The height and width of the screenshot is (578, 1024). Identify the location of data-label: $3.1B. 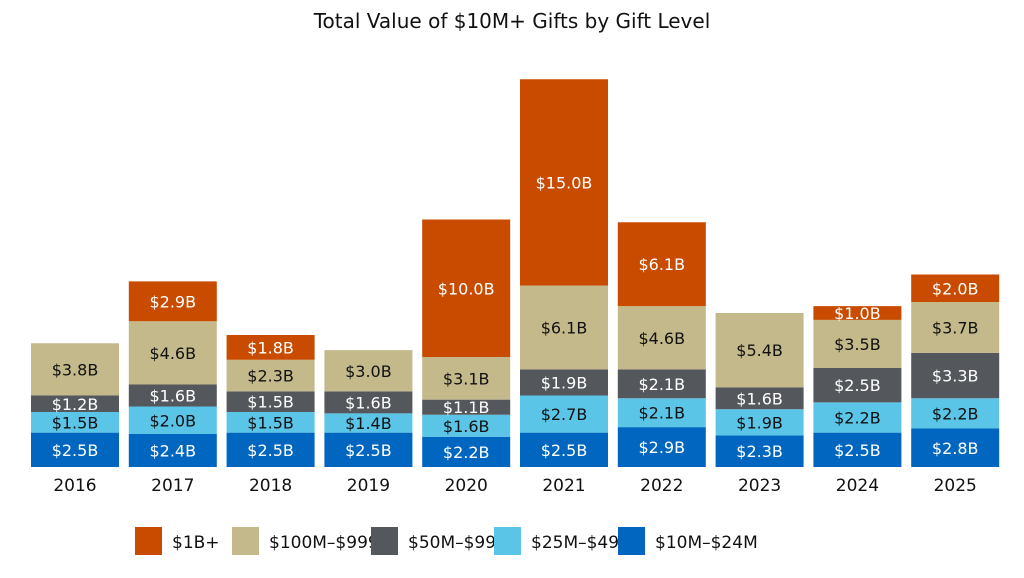
(466, 378).